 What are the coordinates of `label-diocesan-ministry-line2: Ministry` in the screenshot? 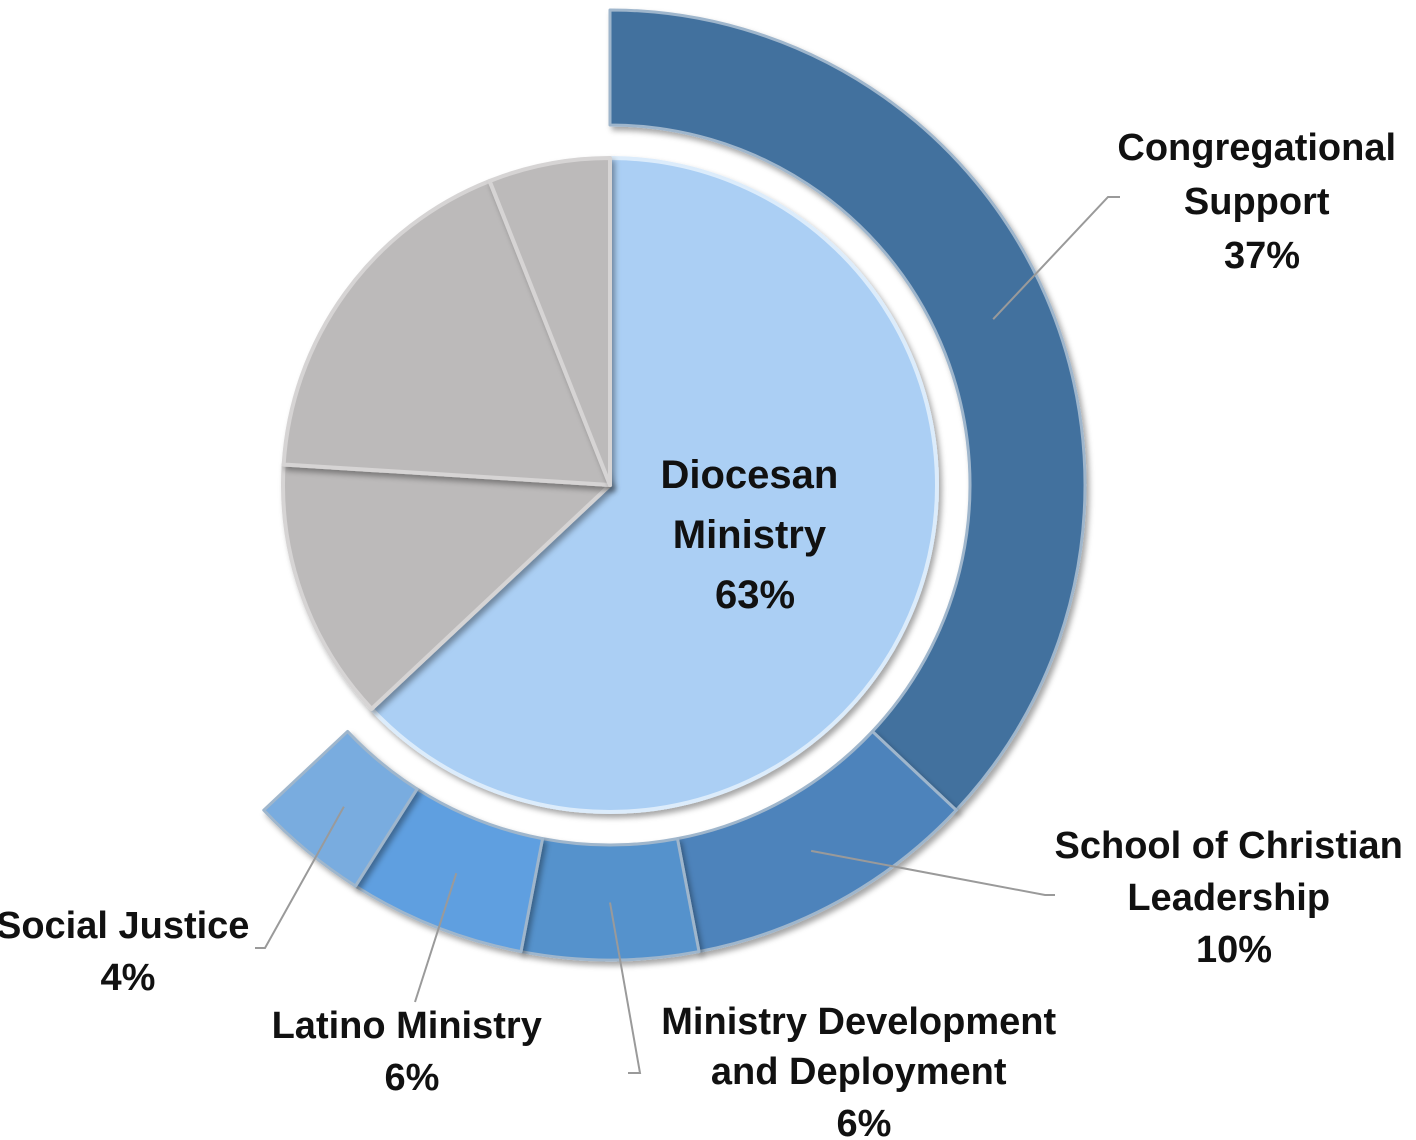 It's located at (750, 535).